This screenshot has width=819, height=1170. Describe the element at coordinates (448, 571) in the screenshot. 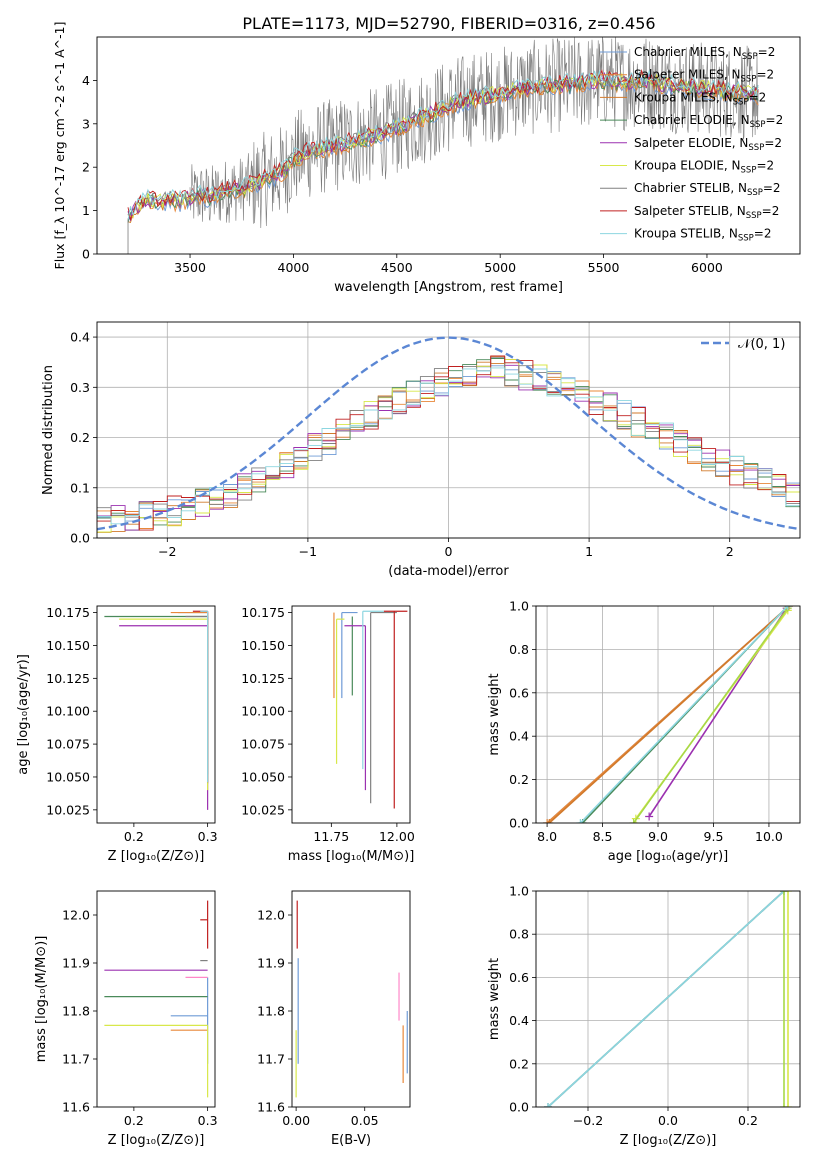

I see `x-axis-label: (data-model)/error` at that location.